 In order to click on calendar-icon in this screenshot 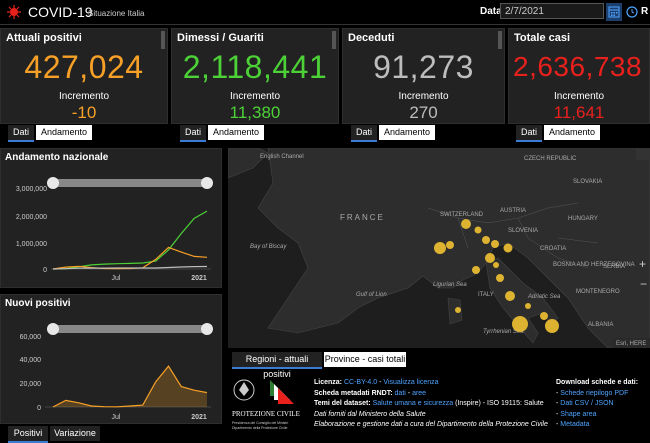, I will do `click(614, 12)`.